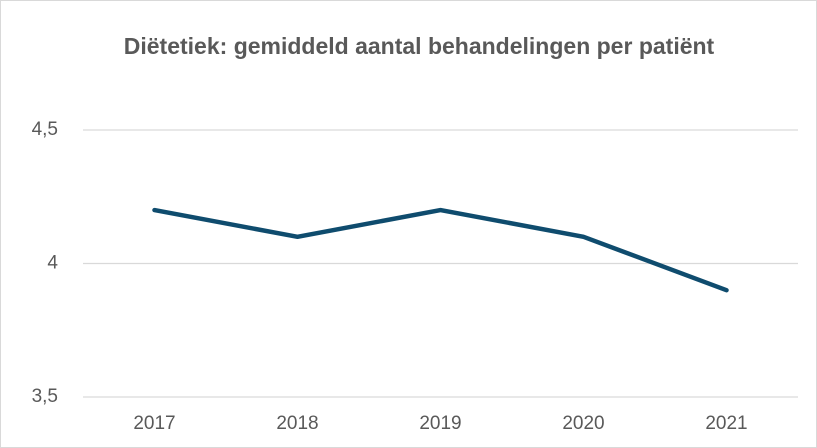 Image resolution: width=817 pixels, height=448 pixels. What do you see at coordinates (726, 423) in the screenshot?
I see `x-tick-label: 2021` at bounding box center [726, 423].